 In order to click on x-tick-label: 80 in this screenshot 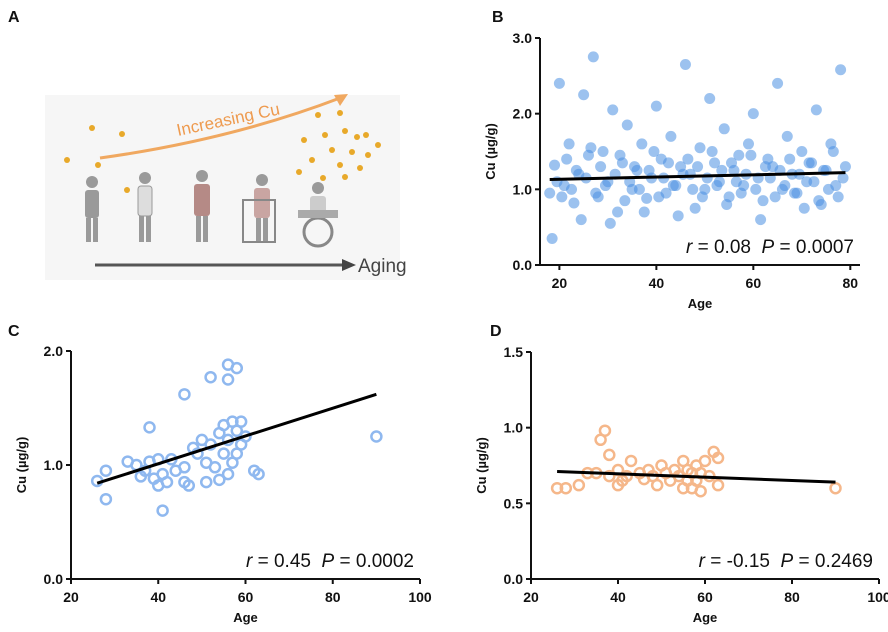, I will do `click(792, 597)`.